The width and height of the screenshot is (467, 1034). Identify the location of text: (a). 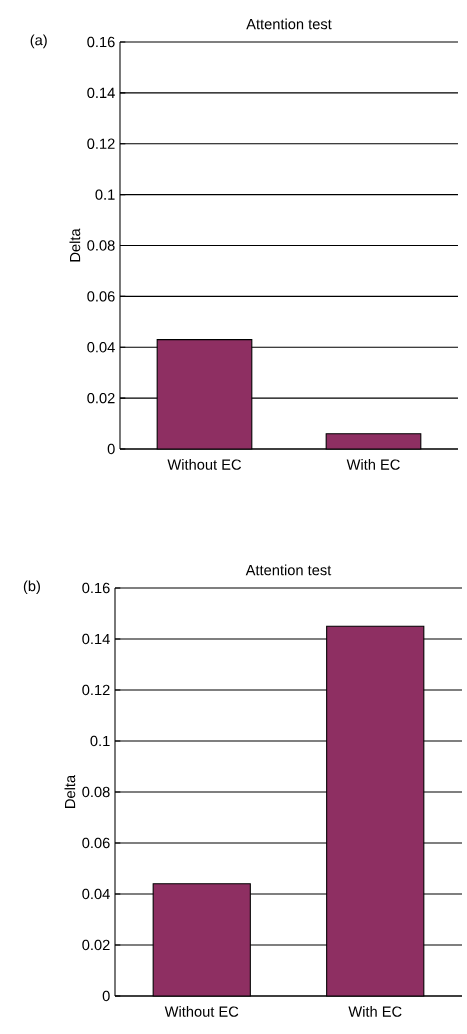
(38, 41).